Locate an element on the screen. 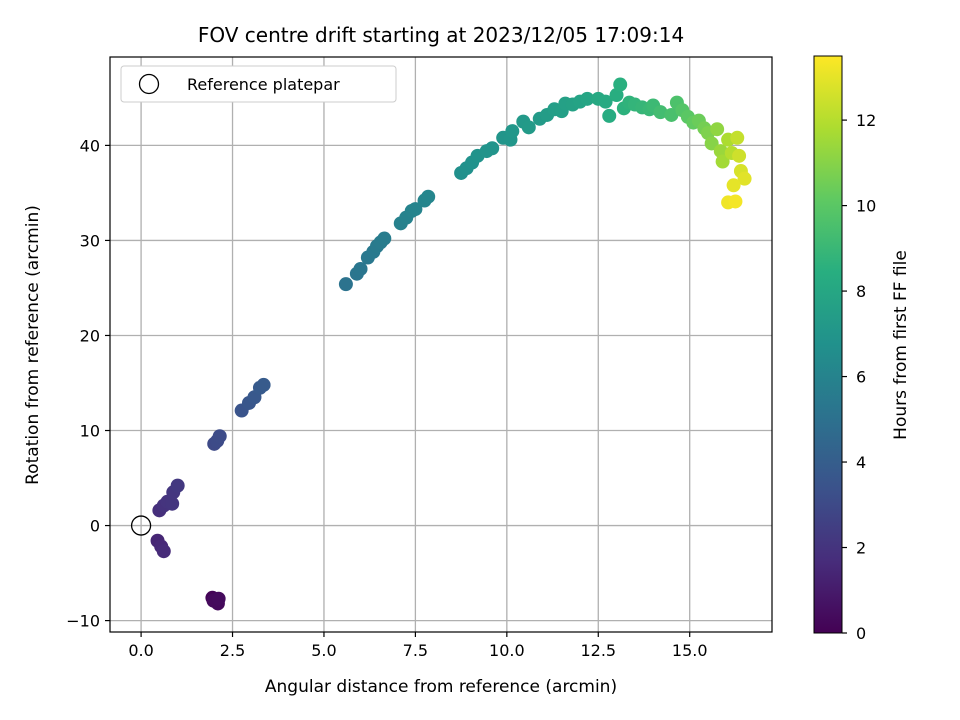 The height and width of the screenshot is (720, 960). y-axis-label: Rotation from reference (arcmin) is located at coordinates (33, 345).